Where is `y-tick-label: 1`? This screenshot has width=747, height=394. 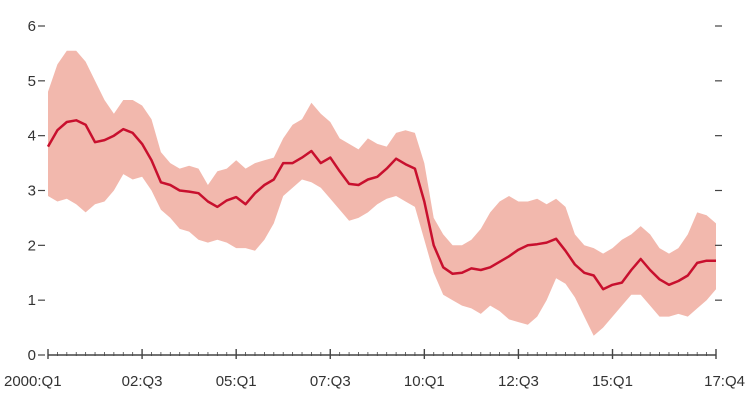
y-tick-label: 1 is located at coordinates (32, 300).